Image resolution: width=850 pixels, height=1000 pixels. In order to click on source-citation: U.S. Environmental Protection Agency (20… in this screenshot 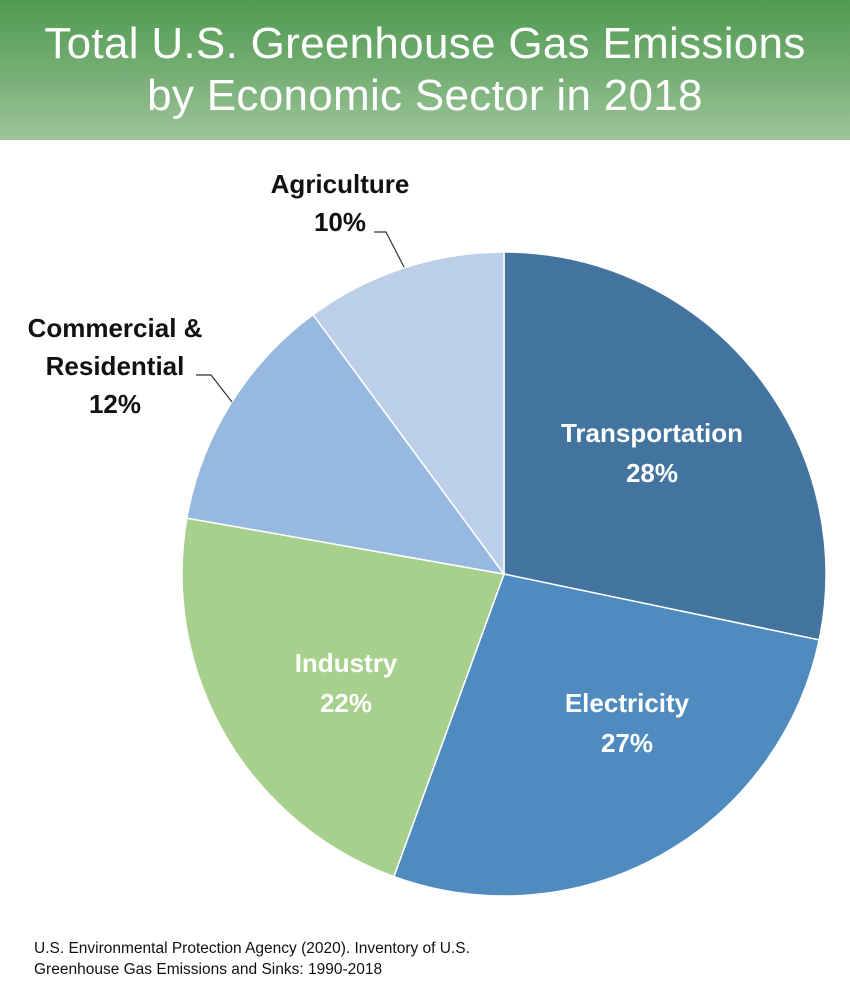, I will do `click(424, 959)`.